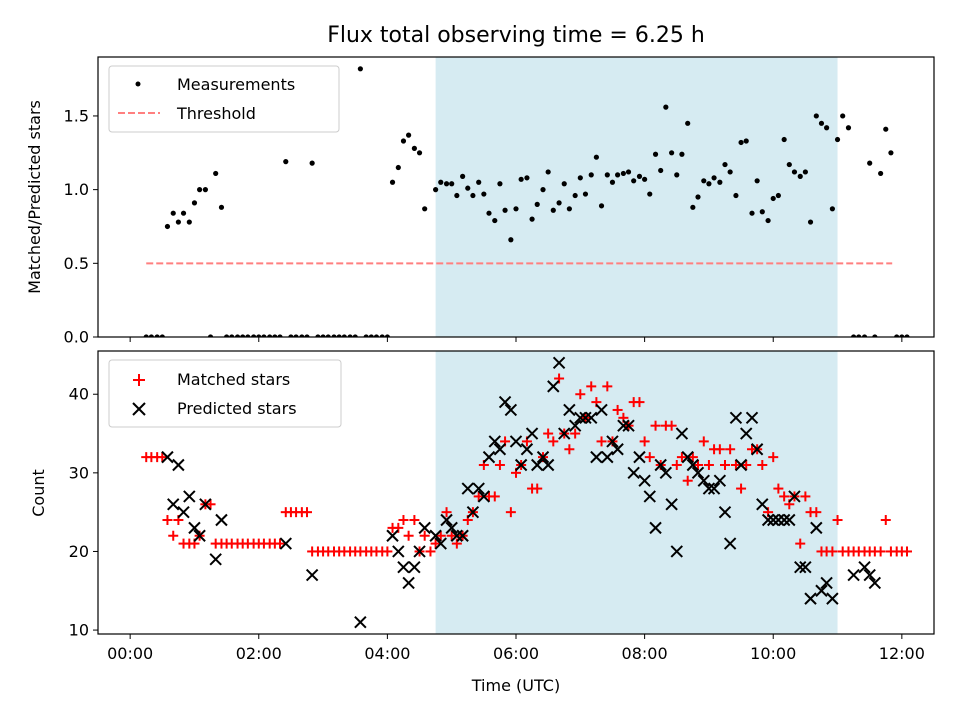  I want to click on legend-matched-marker, so click(139, 380).